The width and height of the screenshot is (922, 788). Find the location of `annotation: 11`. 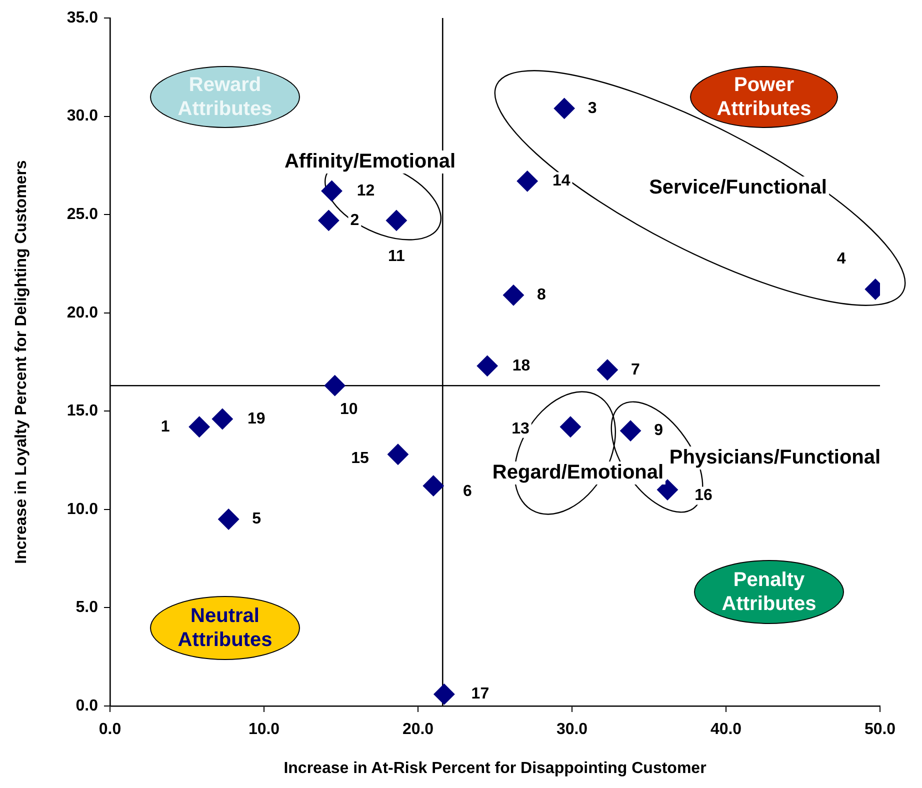

annotation: 11 is located at coordinates (396, 256).